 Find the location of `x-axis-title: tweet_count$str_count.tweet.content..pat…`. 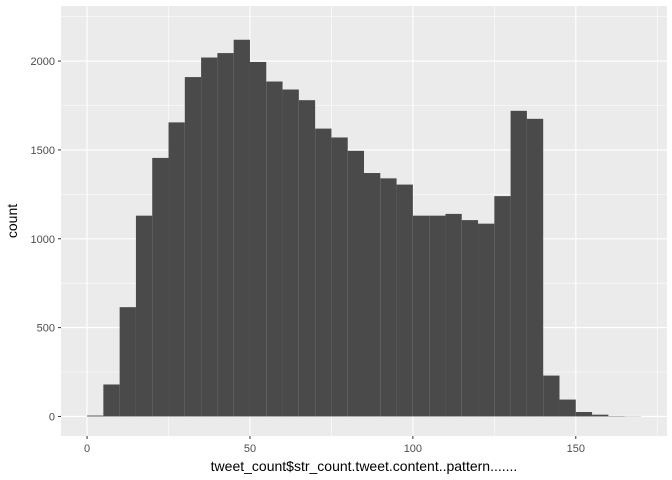

x-axis-title: tweet_count$str_count.tweet.content..pat… is located at coordinates (364, 466).